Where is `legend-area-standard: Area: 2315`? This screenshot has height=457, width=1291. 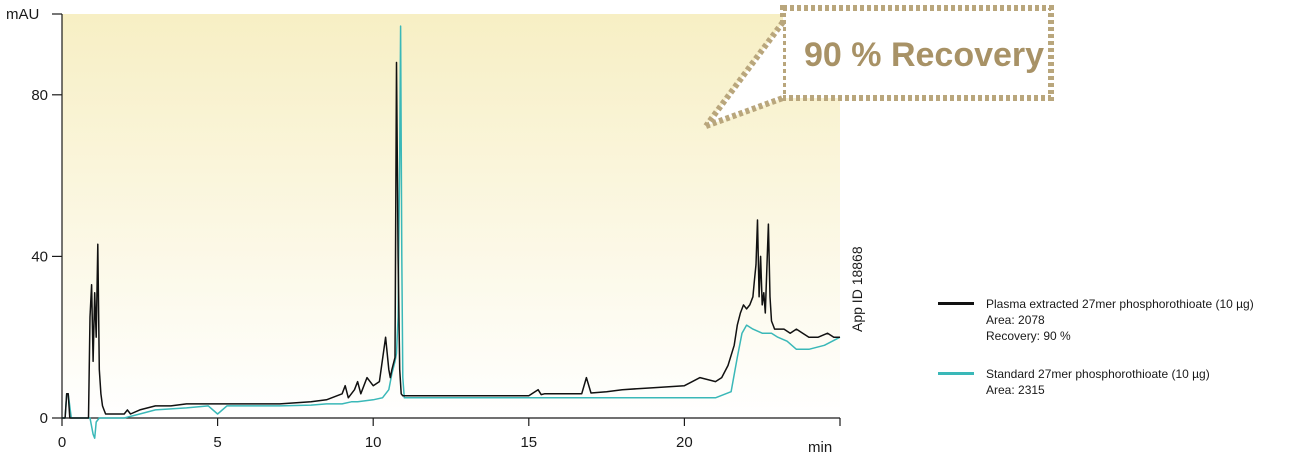 legend-area-standard: Area: 2315 is located at coordinates (1015, 390).